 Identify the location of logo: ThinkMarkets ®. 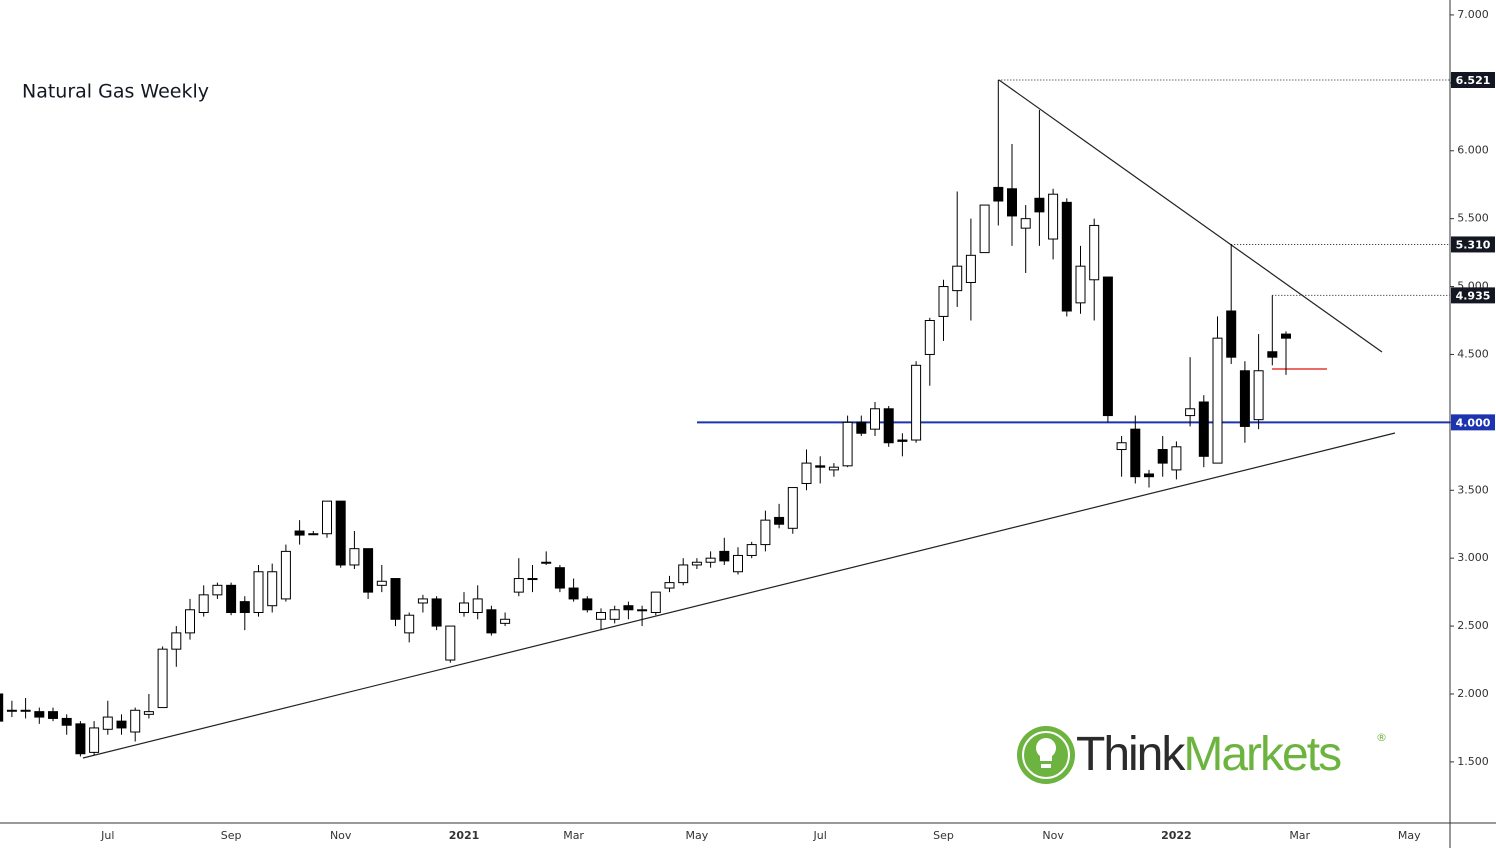
(1202, 755).